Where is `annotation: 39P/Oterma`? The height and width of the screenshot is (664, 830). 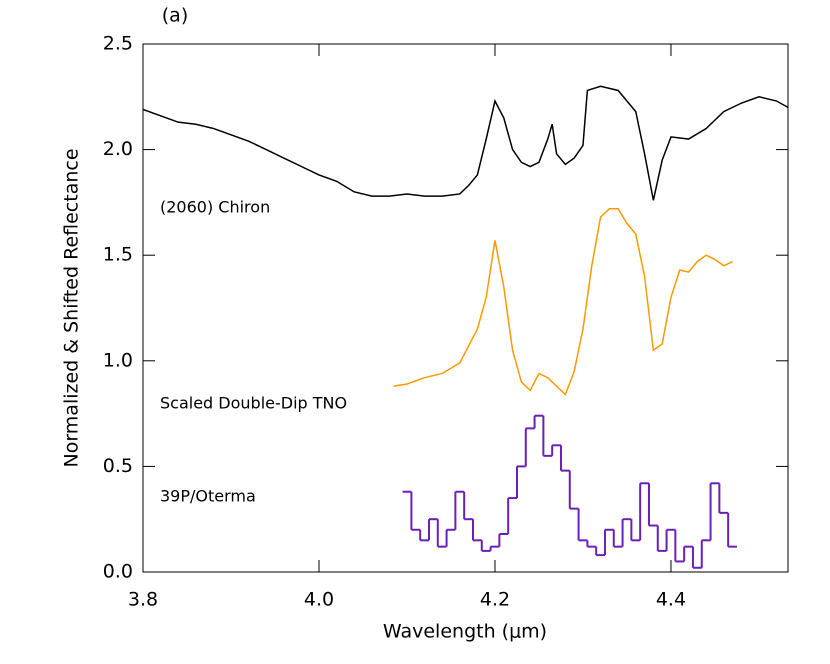 annotation: 39P/Oterma is located at coordinates (208, 496).